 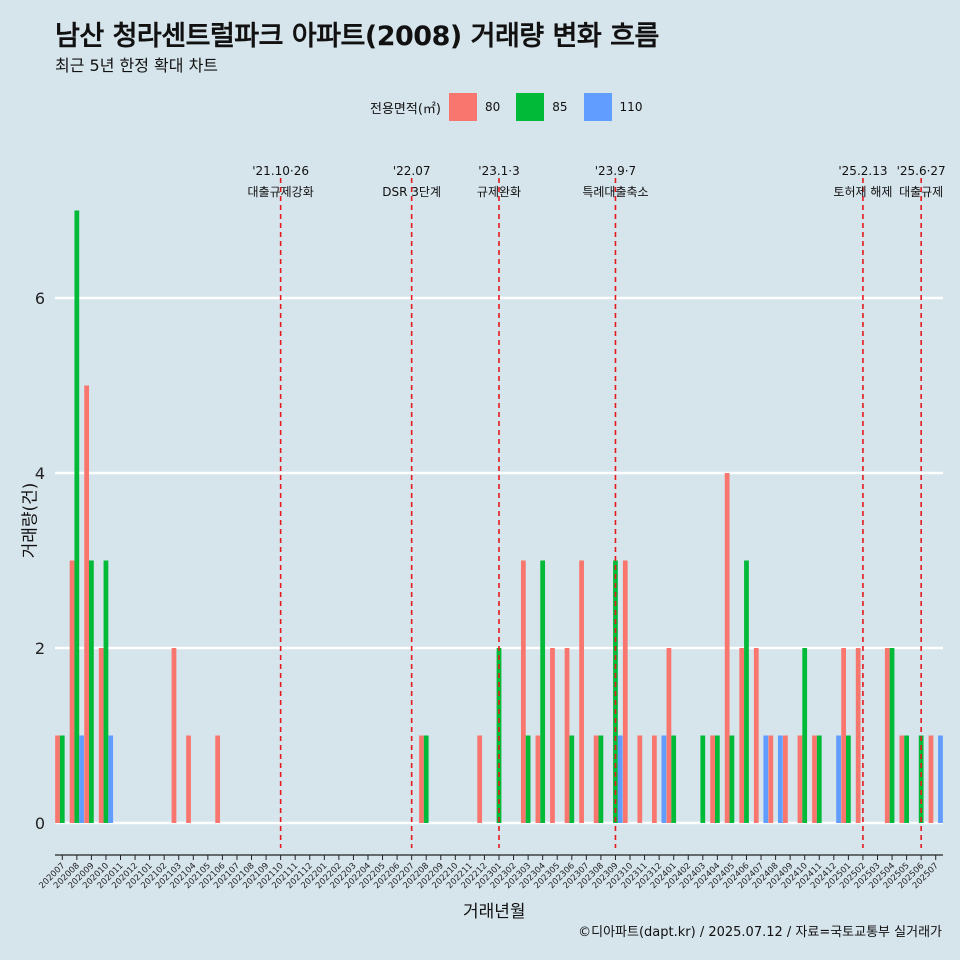 I want to click on legend-label-110: 110, so click(x=631, y=107).